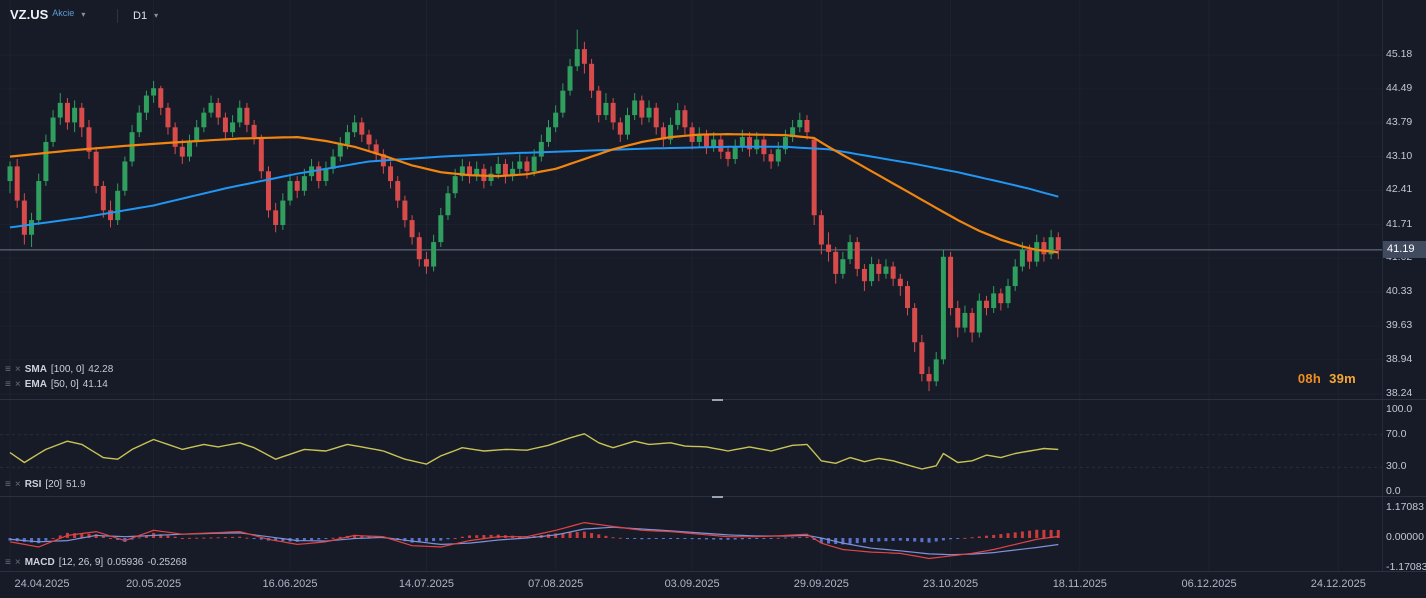  I want to click on indicator-params: [12, 26, 9], so click(81, 562).